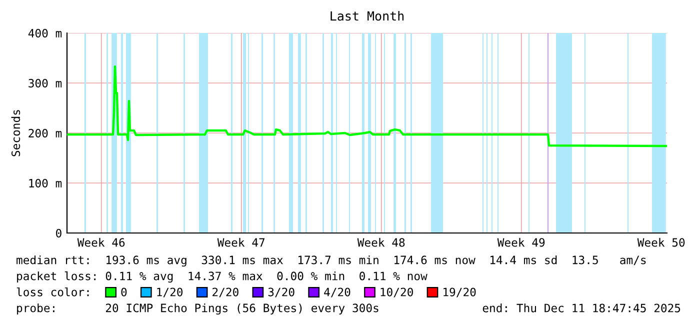  Describe the element at coordinates (222, 277) in the screenshot. I see `text: packet loss: 0.11 % avg 14.37 % max 0.00 % min 0.11 % now` at that location.